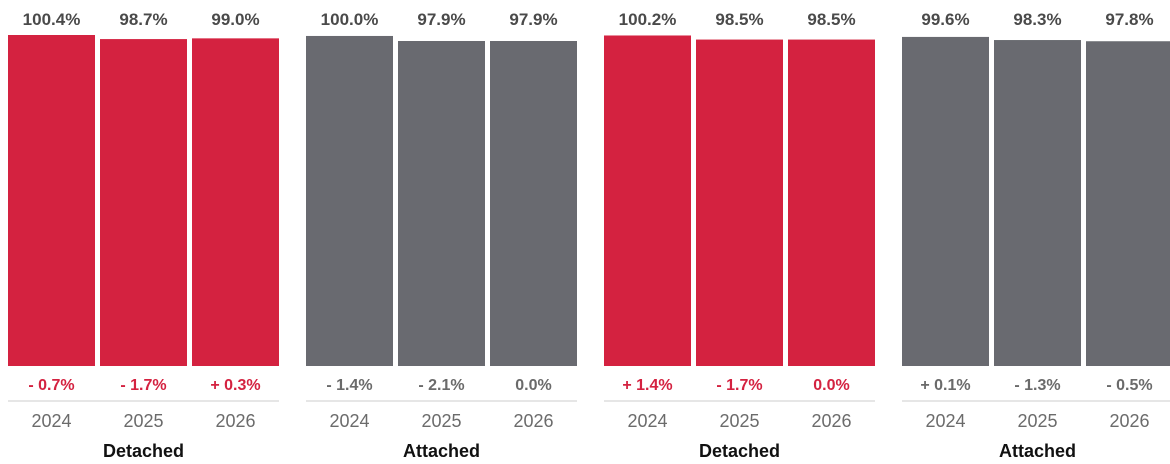  Describe the element at coordinates (52, 19) in the screenshot. I see `value-label: 100.4%` at that location.